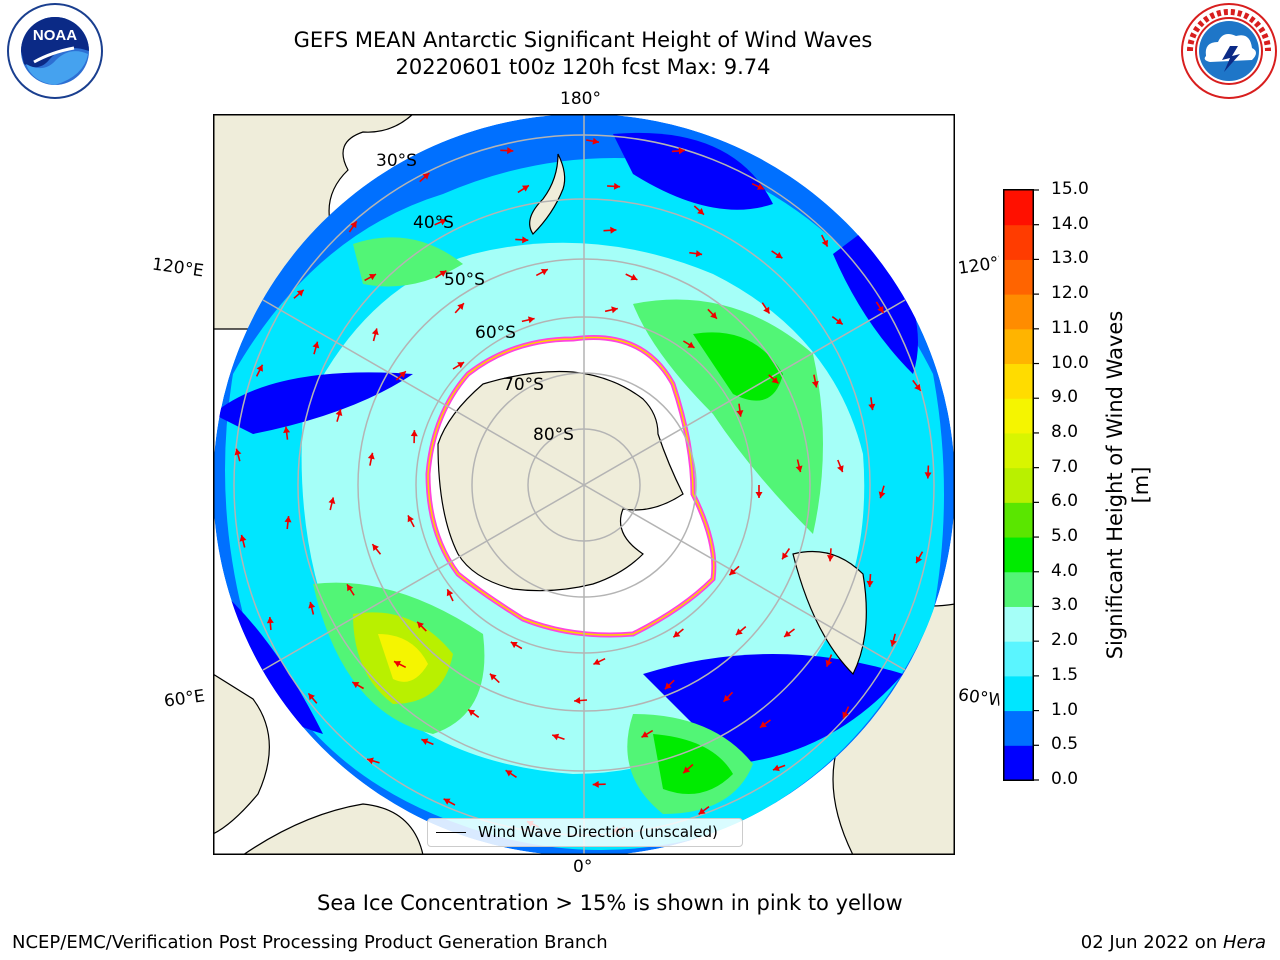  I want to click on colorbar-tick-label: 8.0, so click(1065, 431).